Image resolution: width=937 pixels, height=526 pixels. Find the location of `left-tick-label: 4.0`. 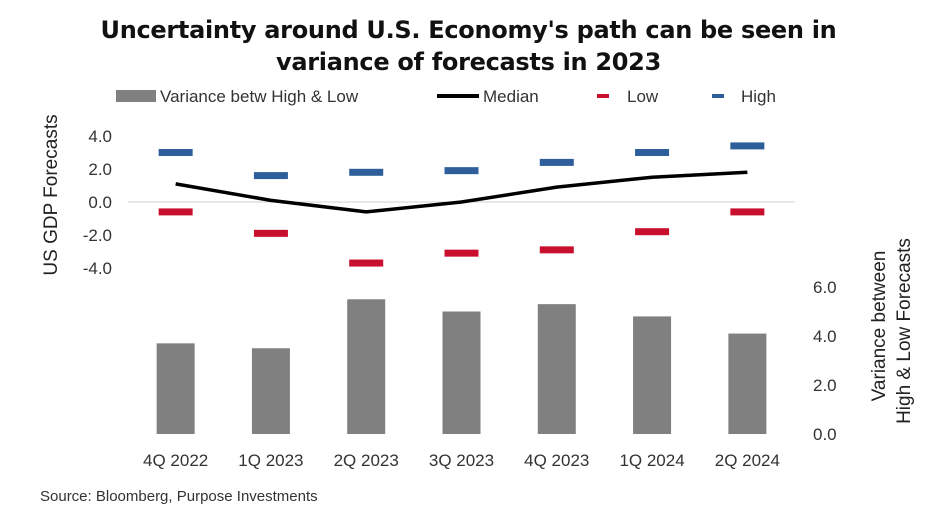

left-tick-label: 4.0 is located at coordinates (100, 136).